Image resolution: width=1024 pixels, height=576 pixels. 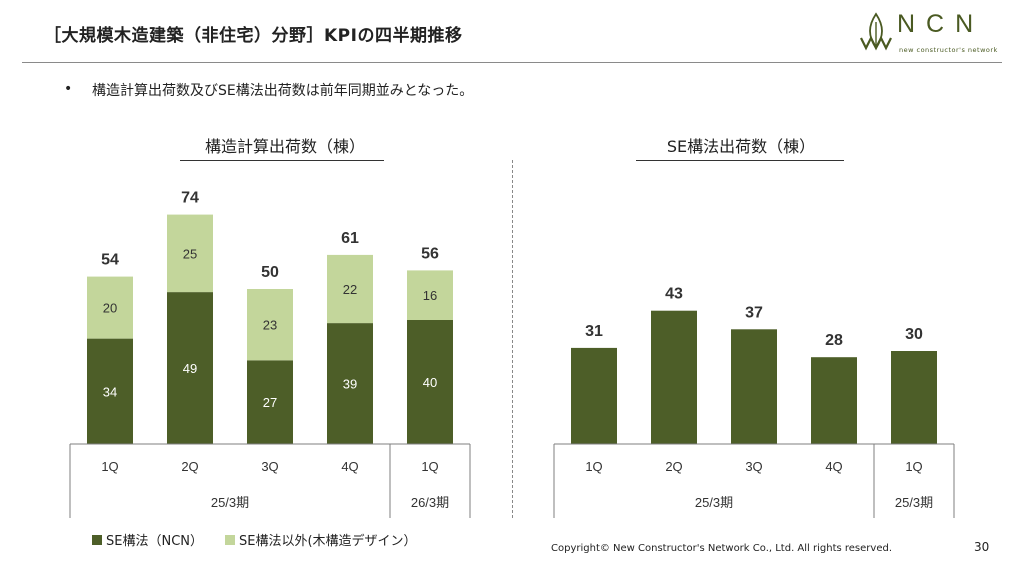 What do you see at coordinates (349, 466) in the screenshot?
I see `chart1-tick-label-4: 4Q` at bounding box center [349, 466].